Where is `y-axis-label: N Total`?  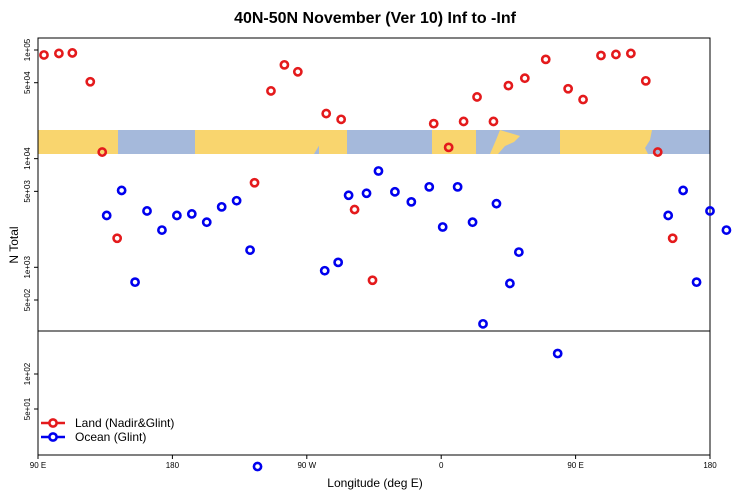 y-axis-label: N Total is located at coordinates (14, 245).